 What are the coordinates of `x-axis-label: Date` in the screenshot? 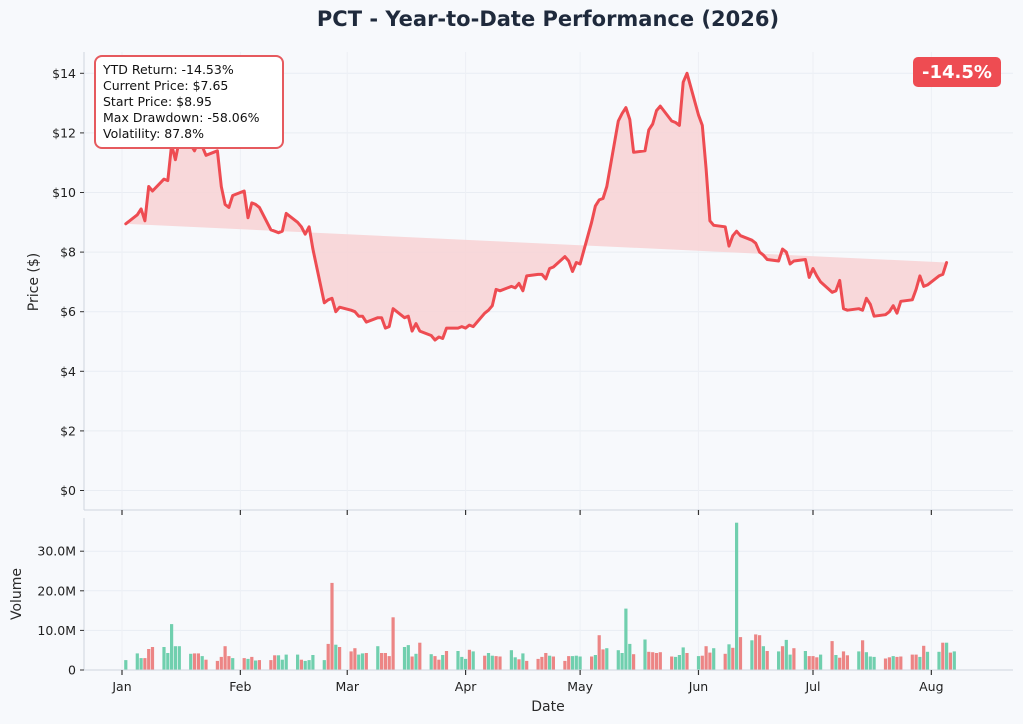 It's located at (547, 707).